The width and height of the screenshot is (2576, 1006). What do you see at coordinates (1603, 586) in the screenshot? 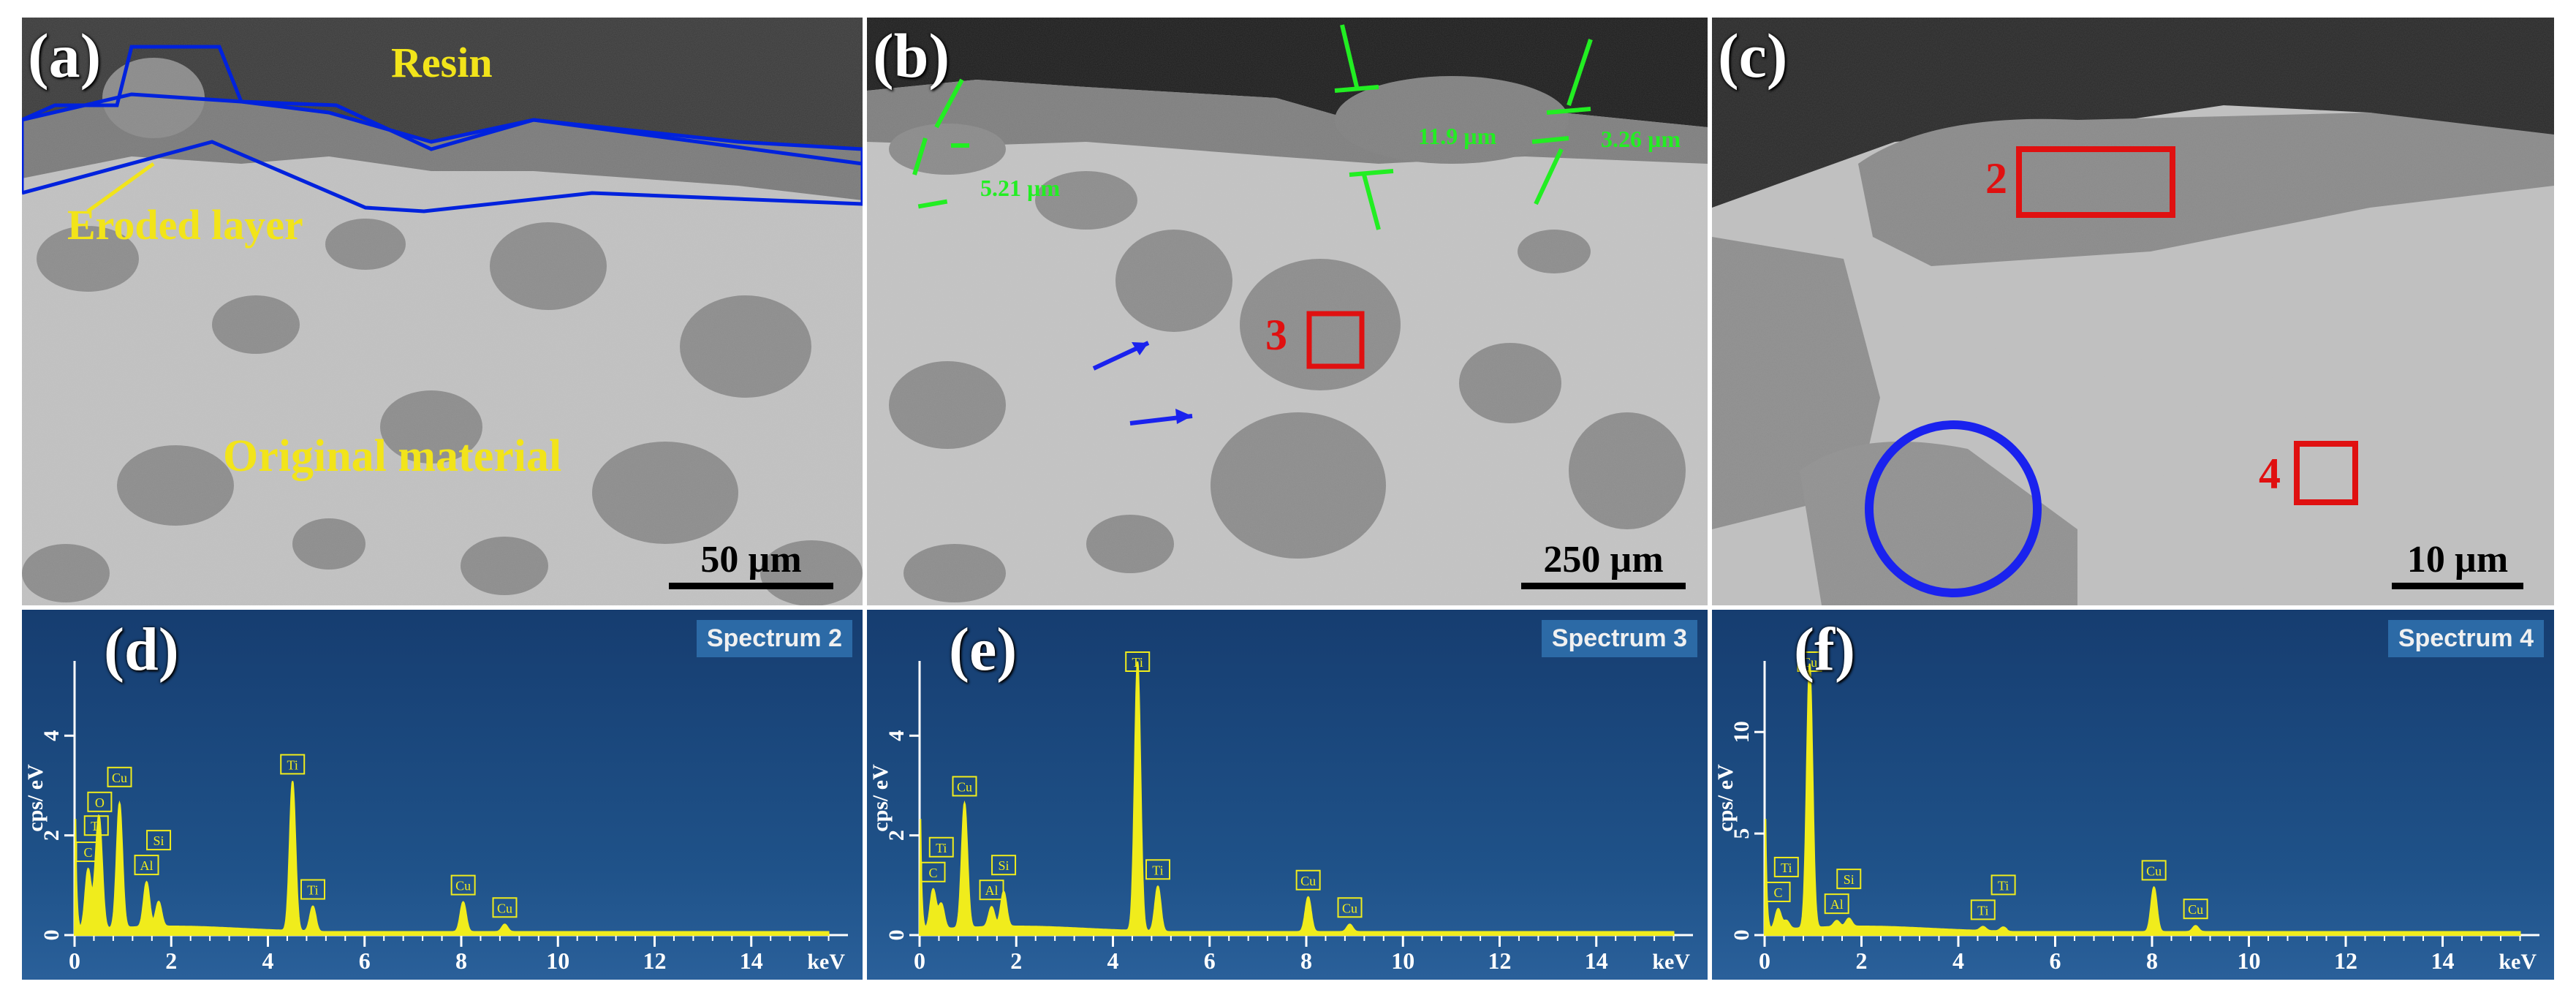
I see `scale-line-b` at bounding box center [1603, 586].